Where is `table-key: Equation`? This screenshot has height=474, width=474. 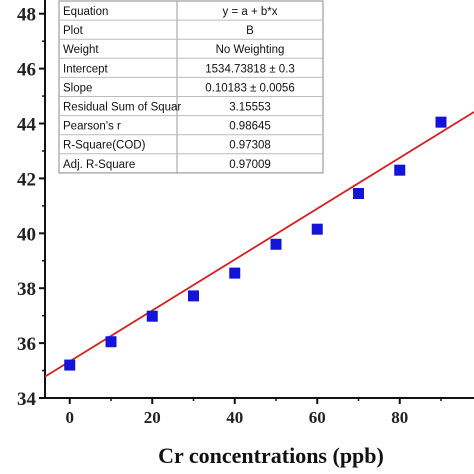 table-key: Equation is located at coordinates (85, 12).